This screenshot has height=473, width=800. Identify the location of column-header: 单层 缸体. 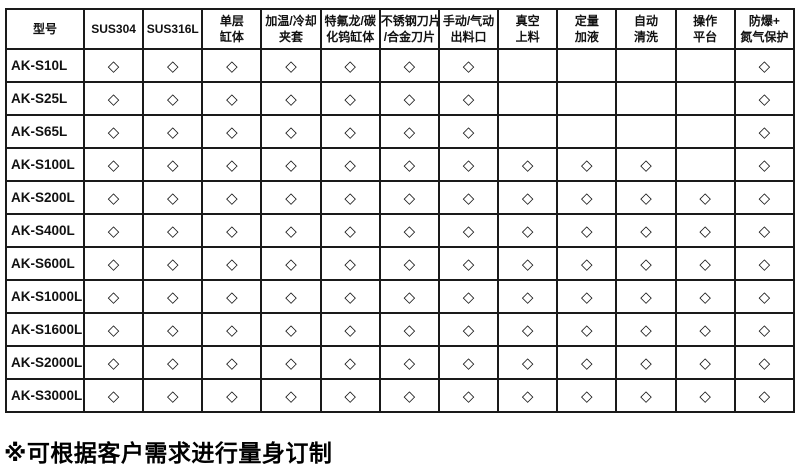
(232, 29).